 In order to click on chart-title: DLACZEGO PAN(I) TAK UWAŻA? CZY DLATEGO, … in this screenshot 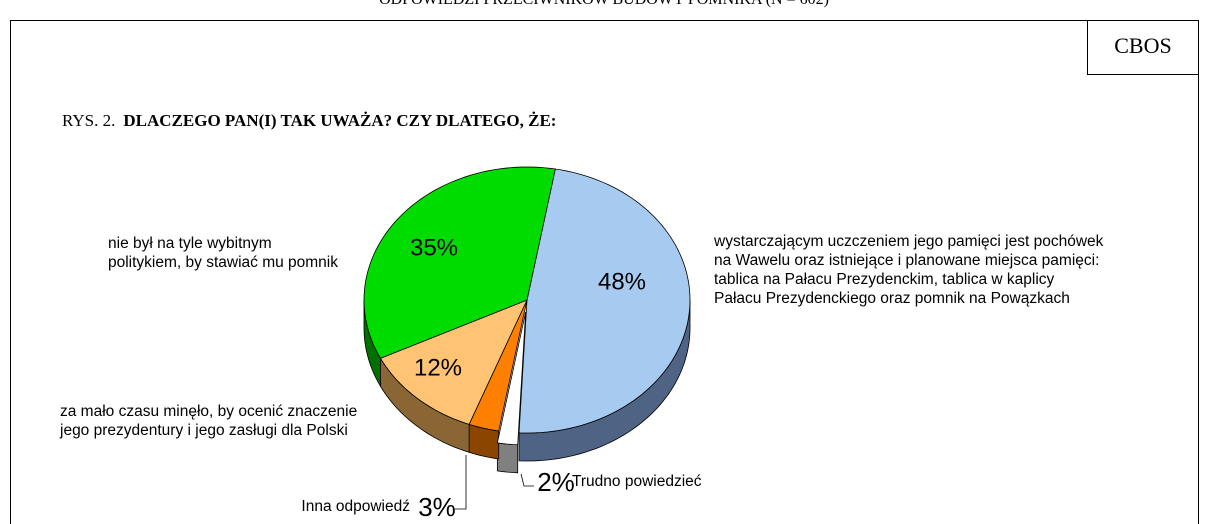, I will do `click(339, 120)`.